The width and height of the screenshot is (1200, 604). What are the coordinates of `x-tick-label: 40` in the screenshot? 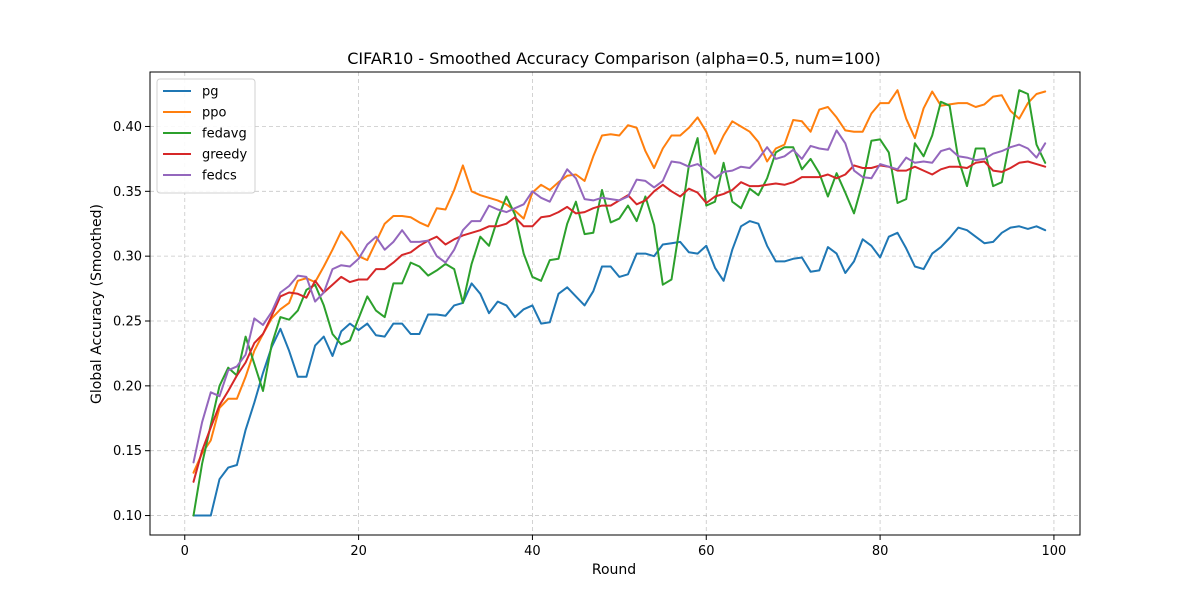 It's located at (532, 551).